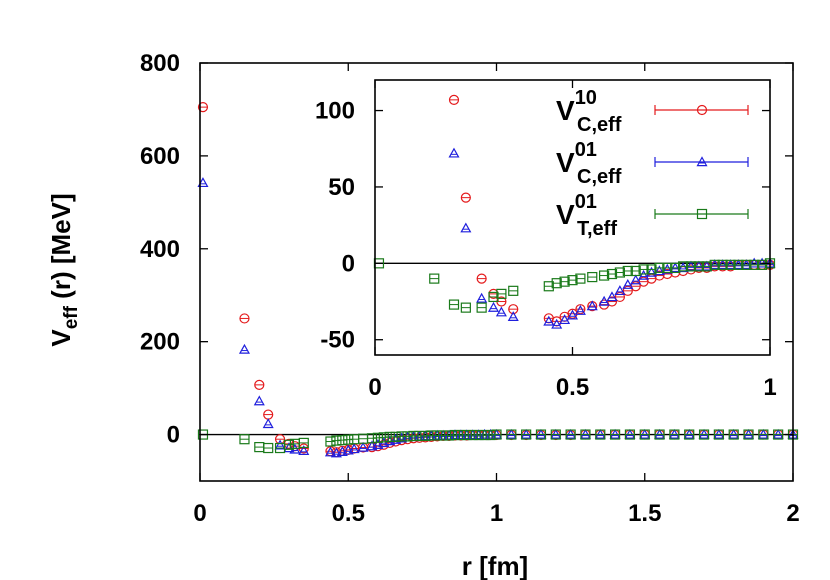  I want to click on inset-x-tick-label-0: 0, so click(374, 387).